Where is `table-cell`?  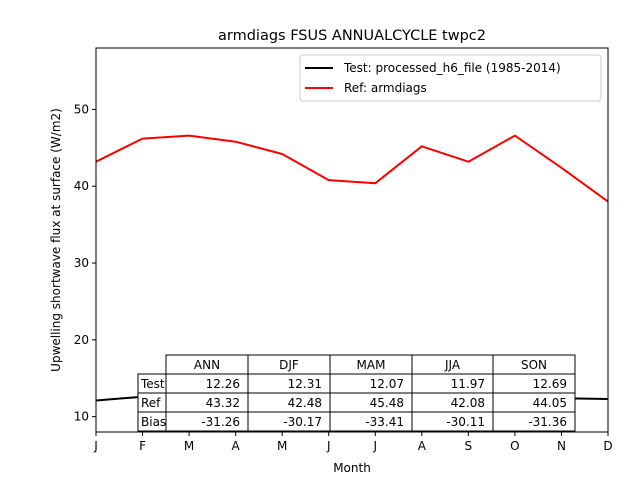
table-cell is located at coordinates (534, 421).